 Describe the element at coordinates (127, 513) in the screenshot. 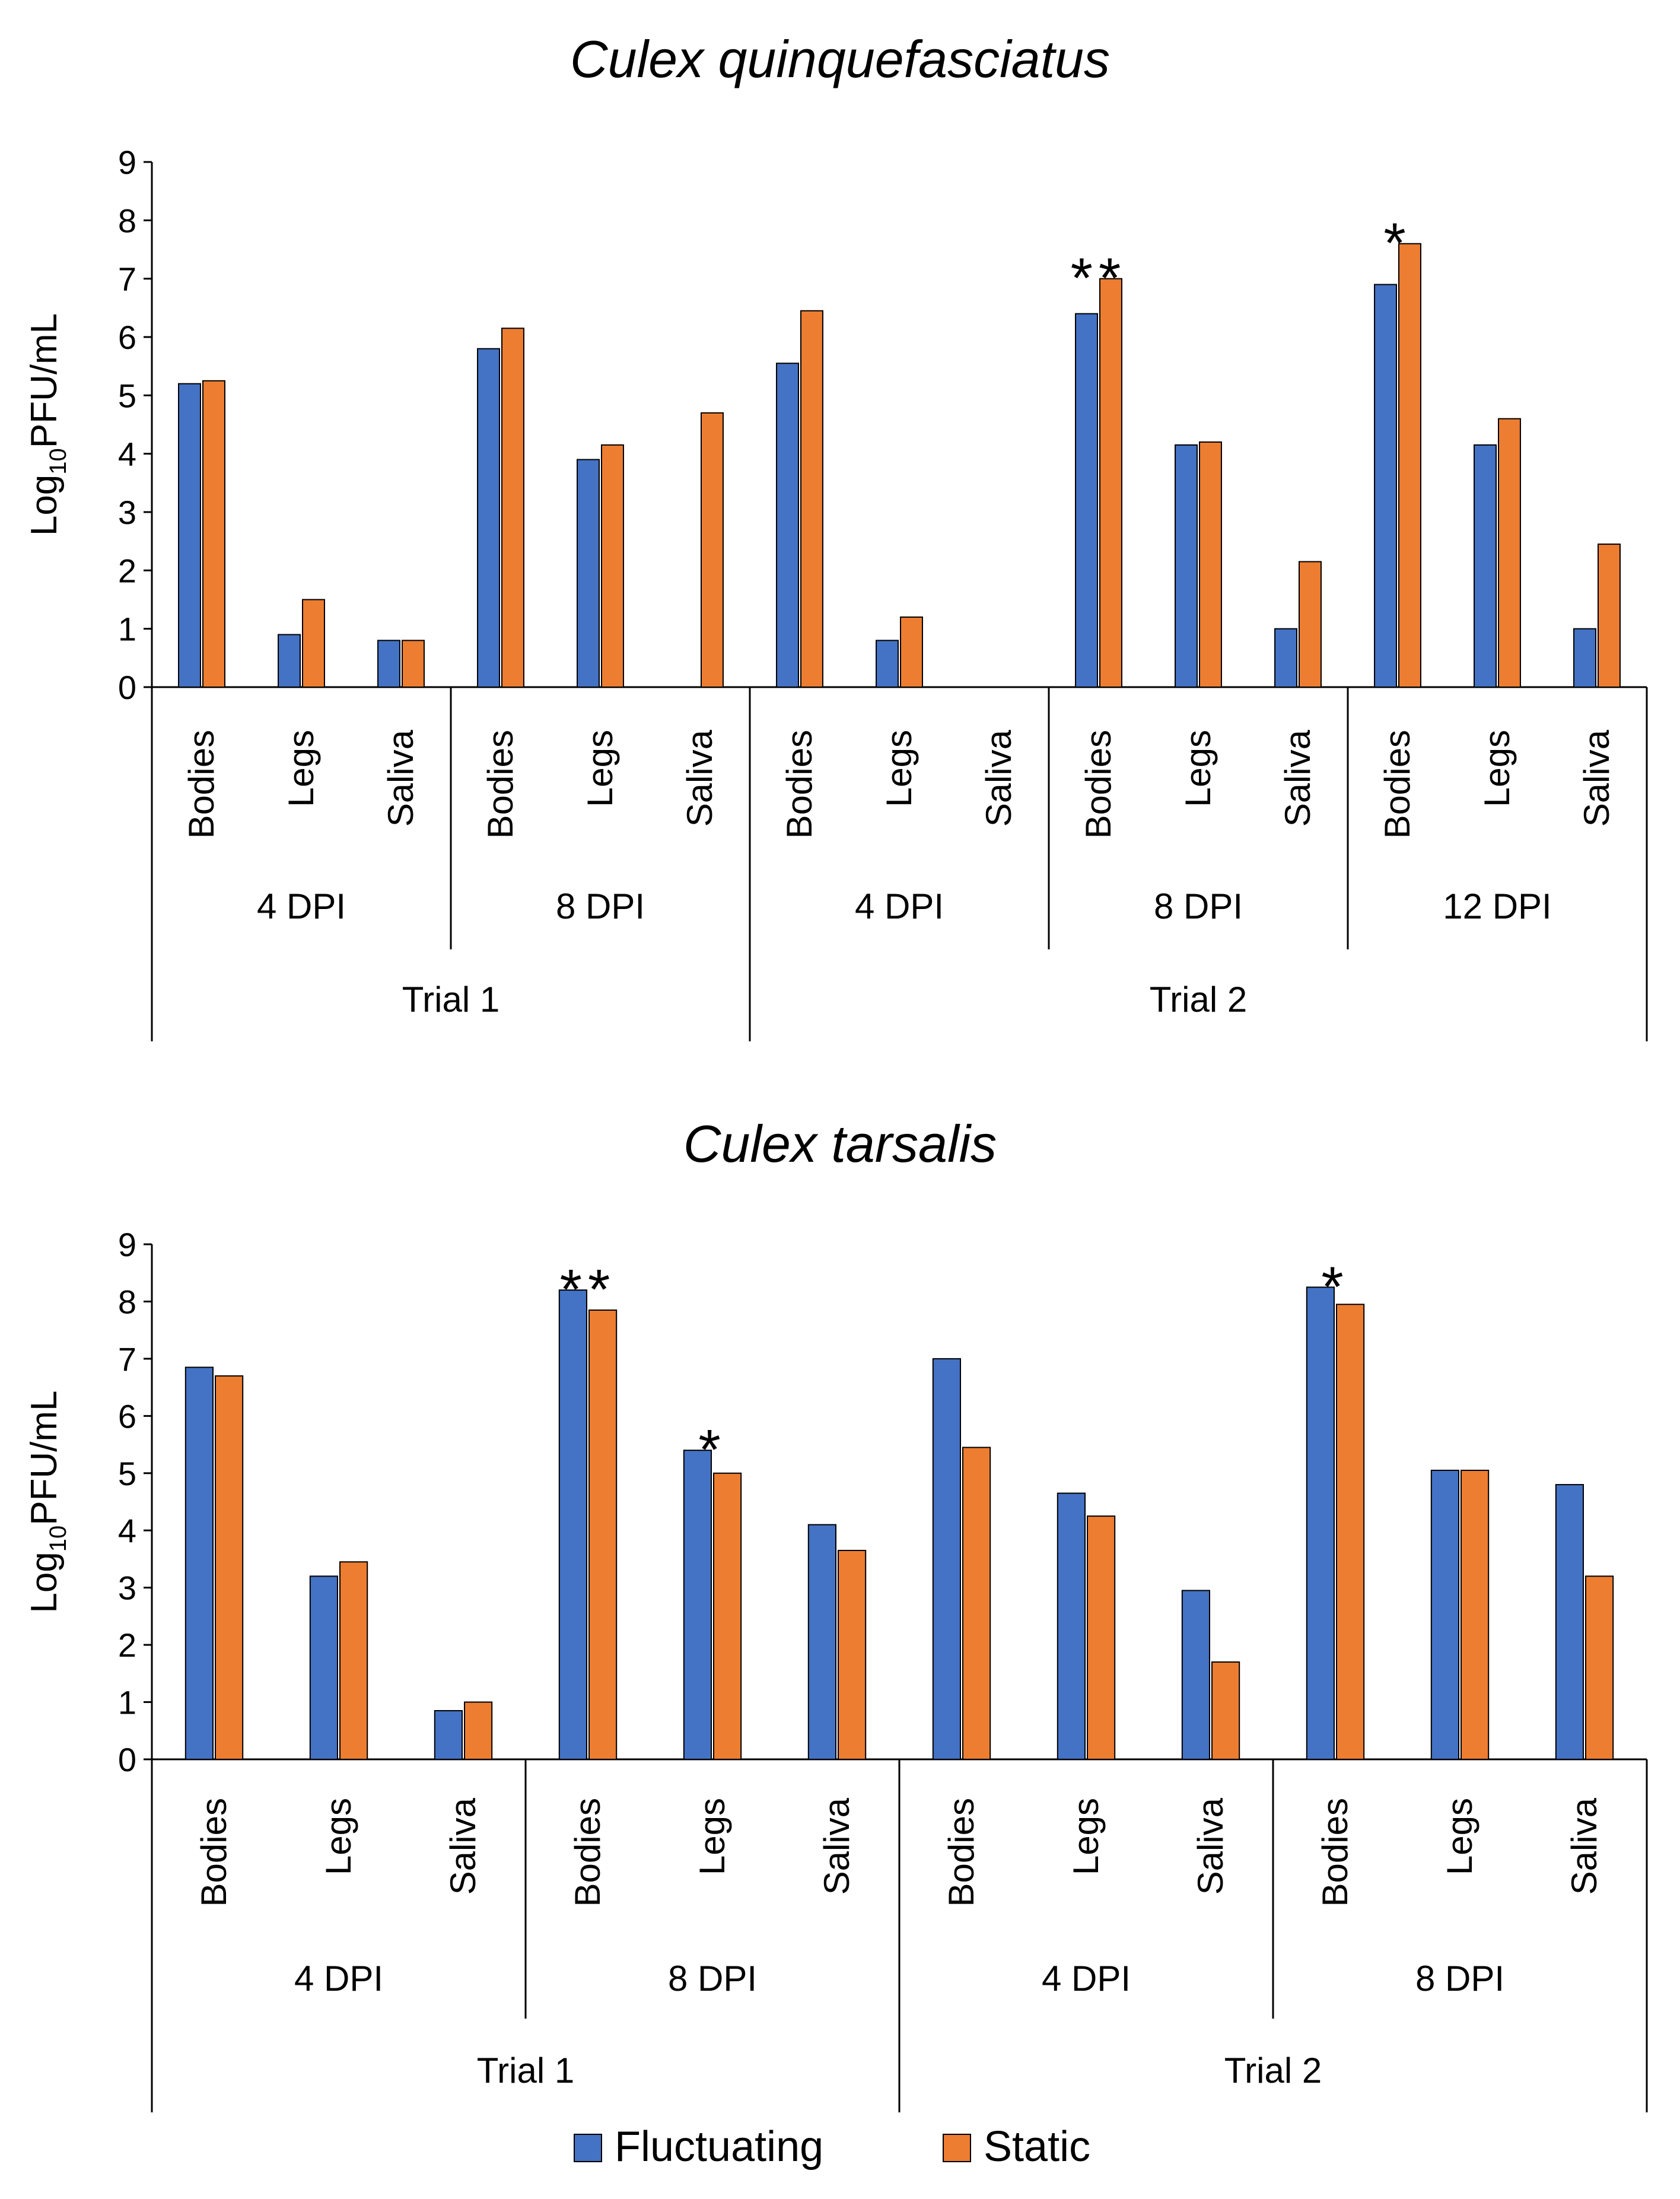

I see `y-tick-label: 3` at that location.